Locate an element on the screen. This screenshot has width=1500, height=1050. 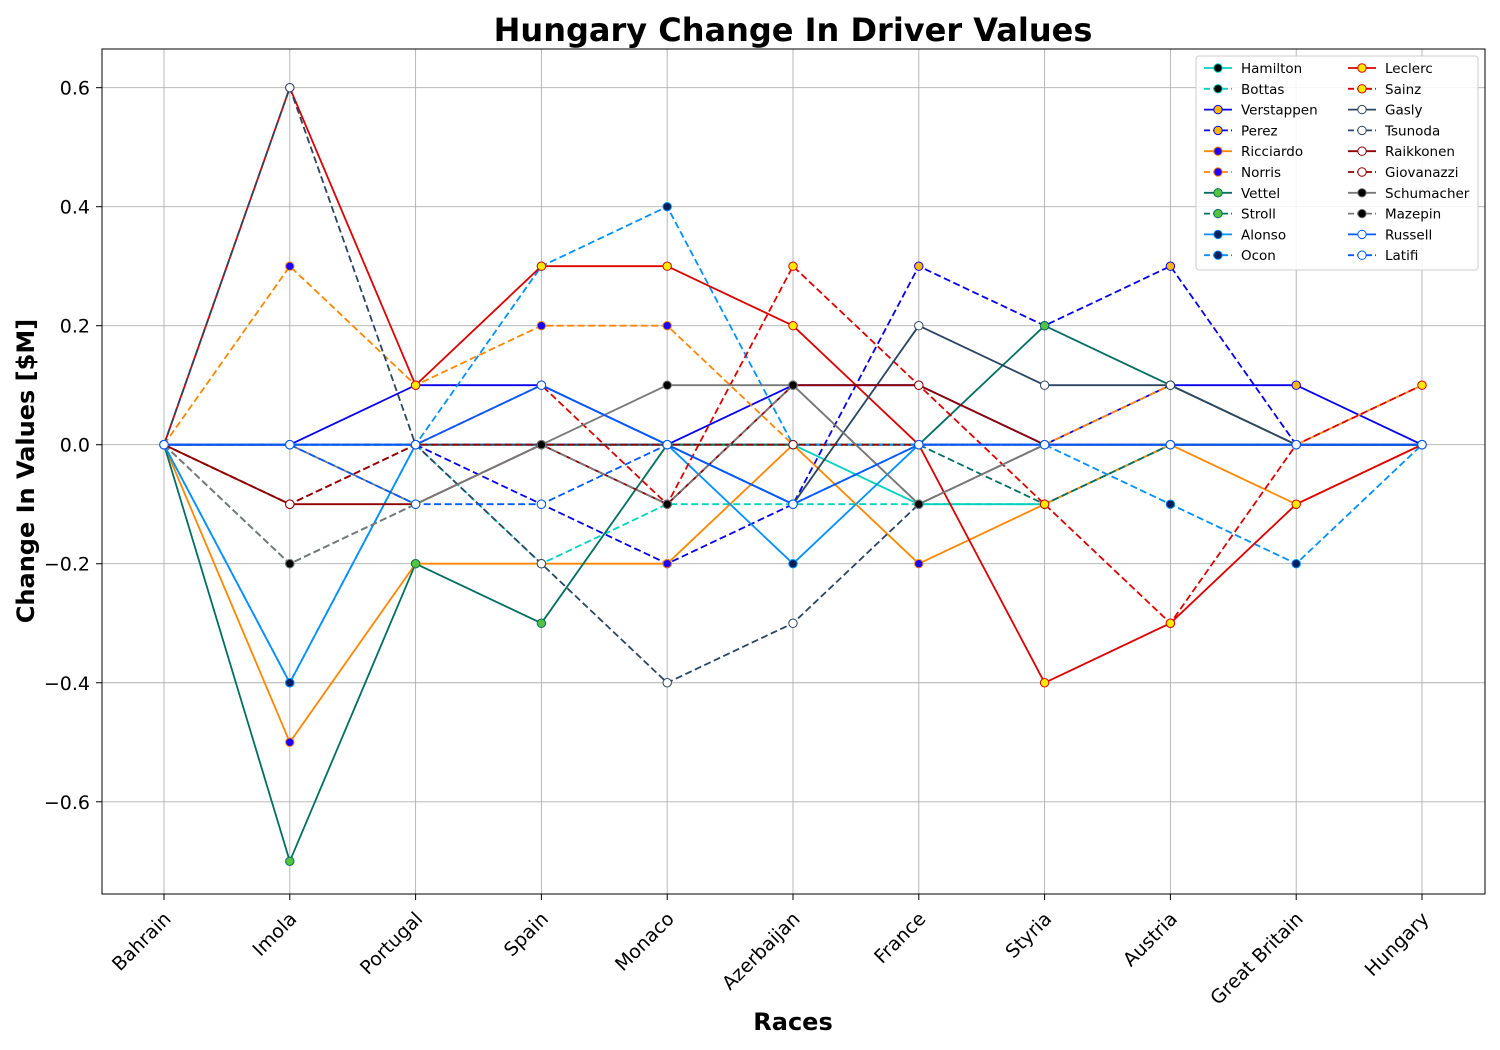
y-tick-label: −0.6 is located at coordinates (67, 803).